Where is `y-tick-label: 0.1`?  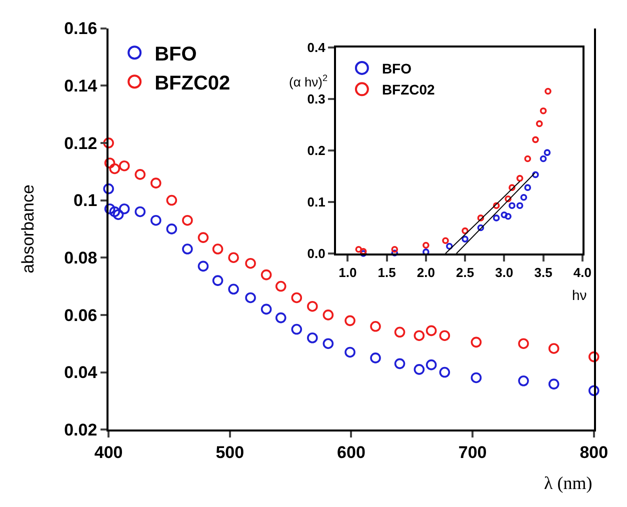 y-tick-label: 0.1 is located at coordinates (316, 202).